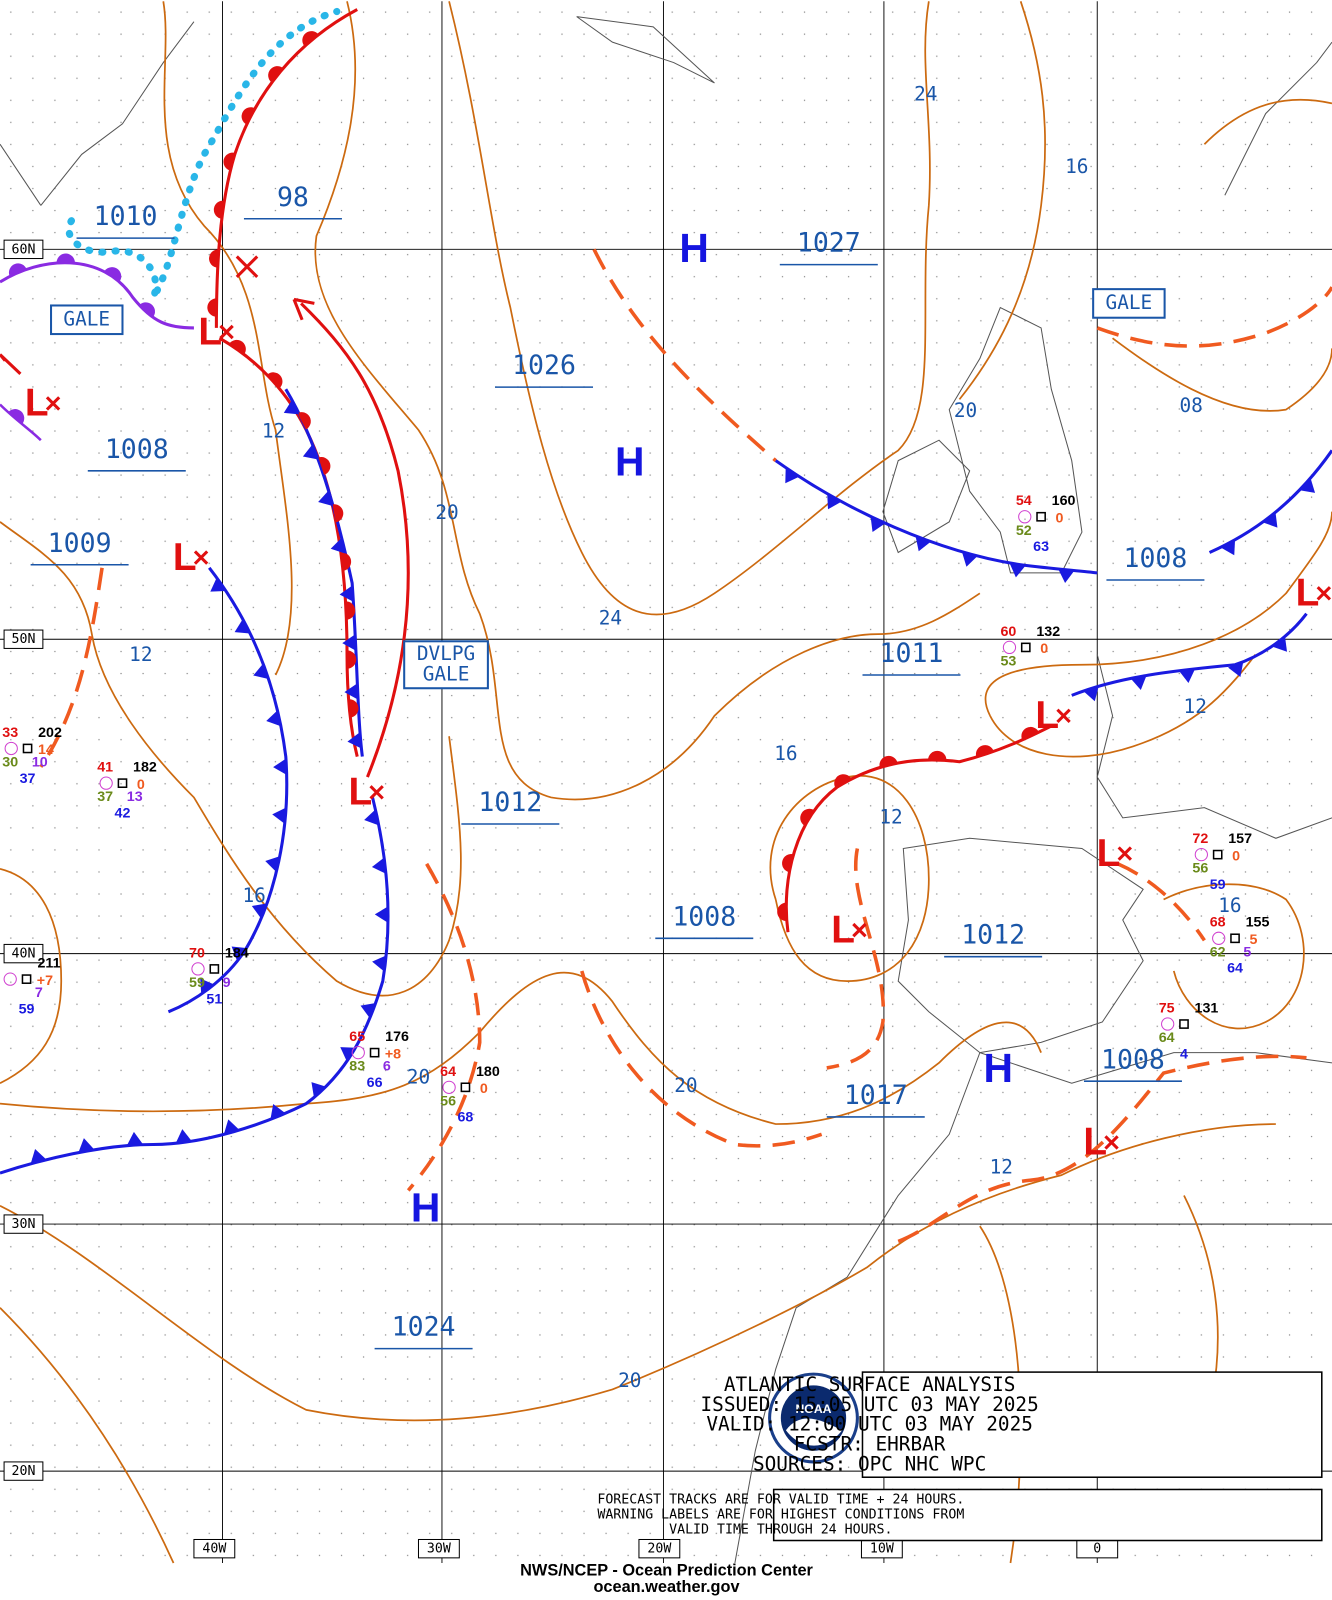 The image size is (1332, 1600). I want to click on station-vis: 66, so click(375, 1083).